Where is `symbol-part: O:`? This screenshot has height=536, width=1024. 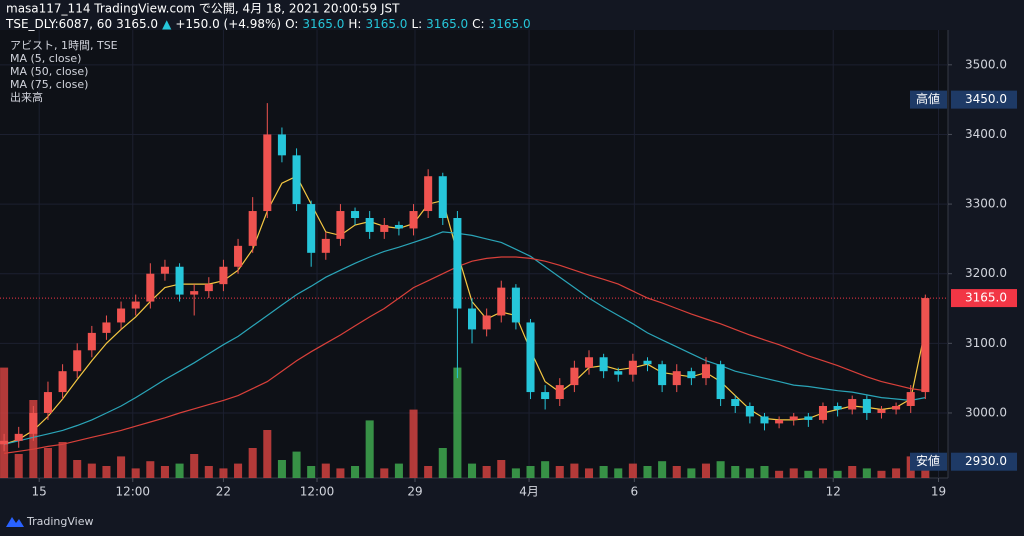 symbol-part: O: is located at coordinates (291, 24).